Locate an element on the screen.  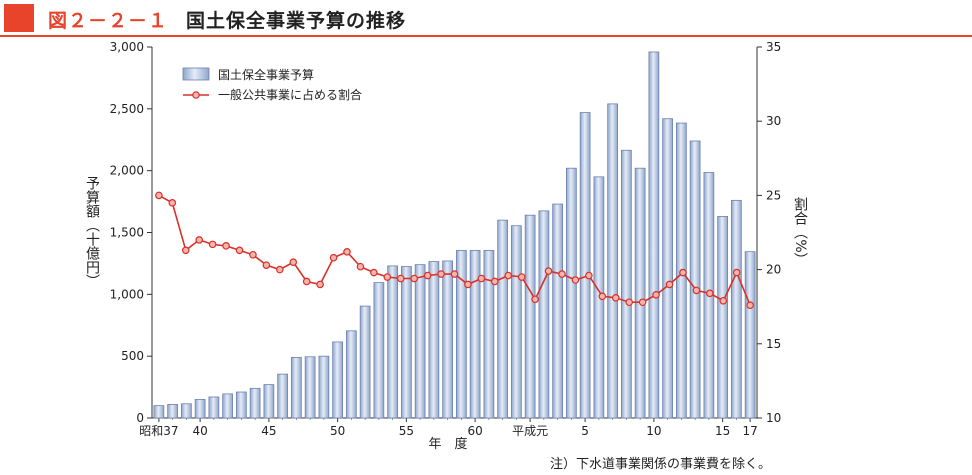
right-tick-label: 10 is located at coordinates (773, 418).